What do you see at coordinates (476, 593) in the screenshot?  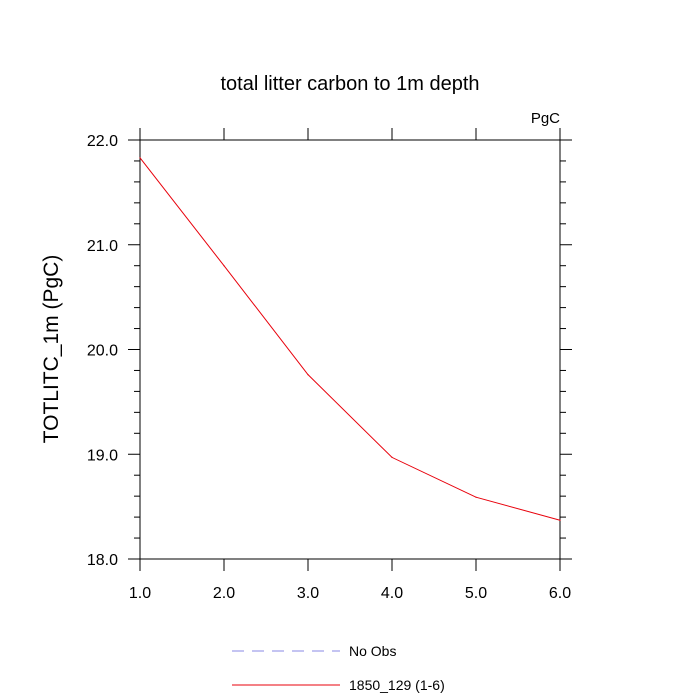 I see `x-tick-label: 5.0` at bounding box center [476, 593].